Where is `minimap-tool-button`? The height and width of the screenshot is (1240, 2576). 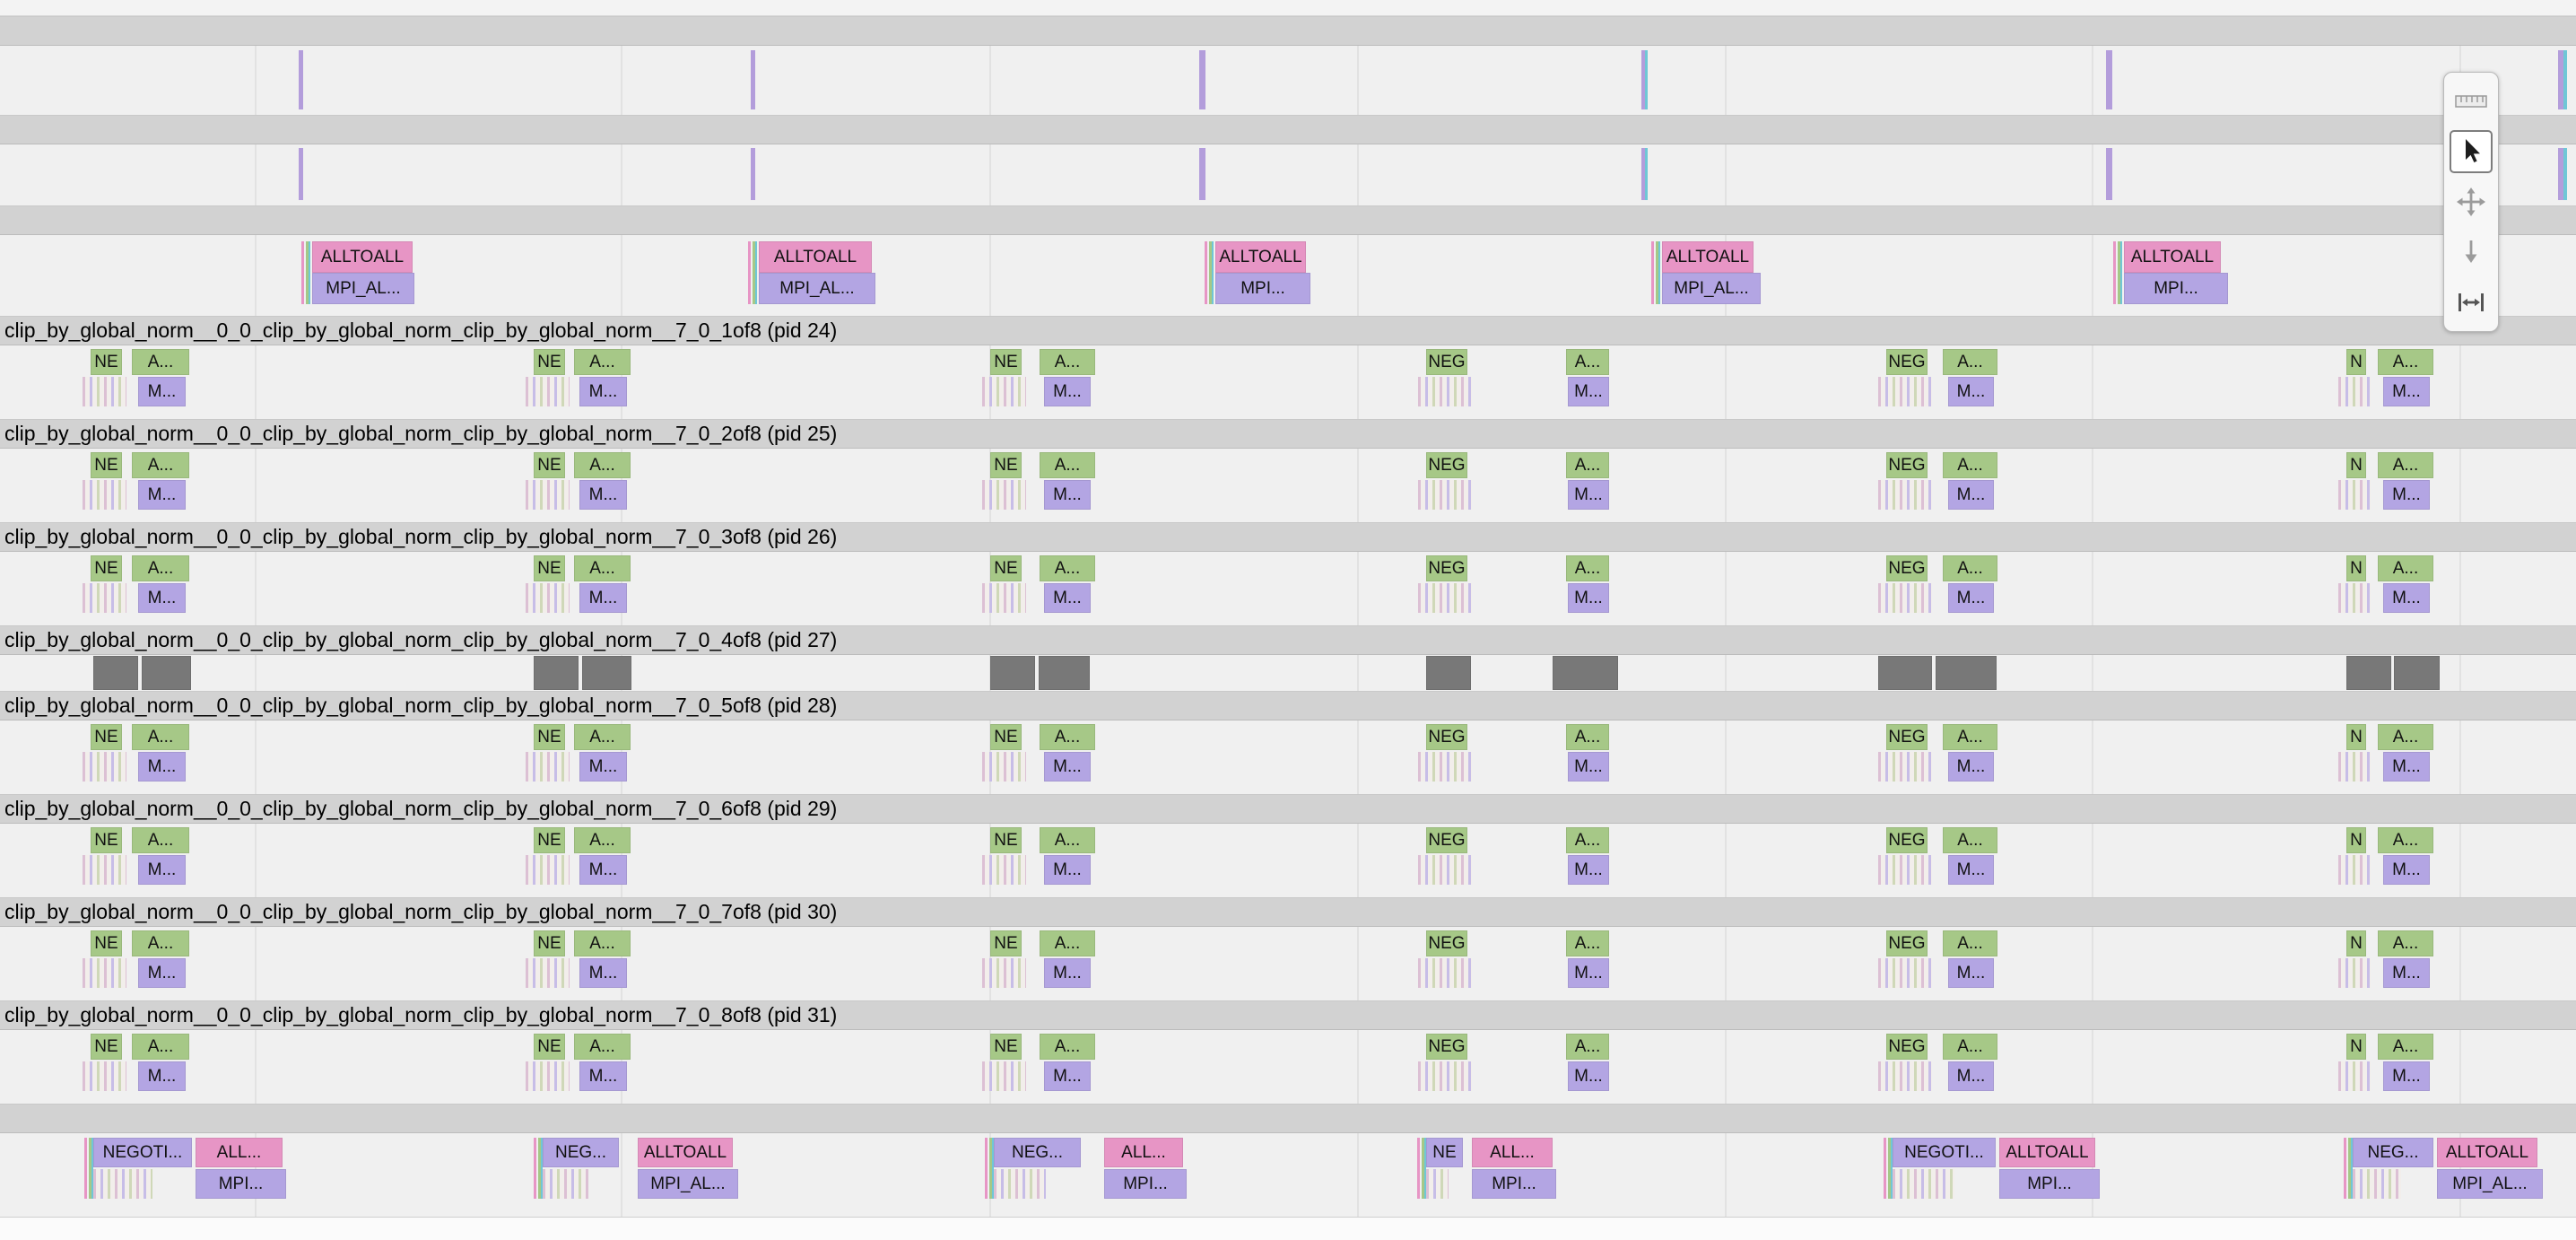 minimap-tool-button is located at coordinates (2471, 101).